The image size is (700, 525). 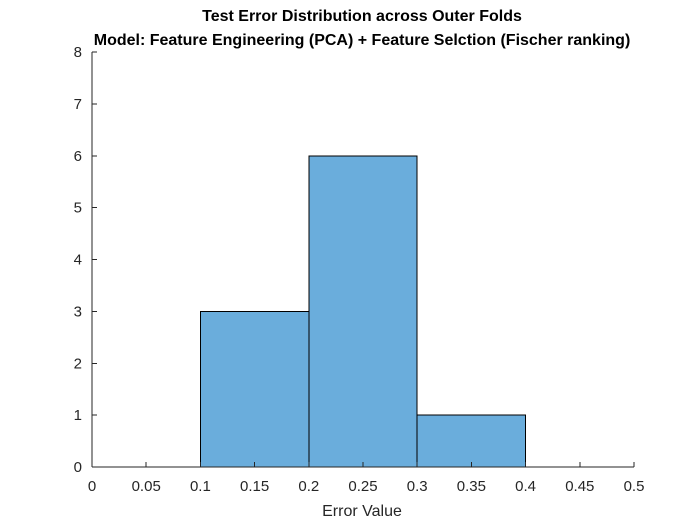 What do you see at coordinates (78, 208) in the screenshot?
I see `y-tick-label: 5` at bounding box center [78, 208].